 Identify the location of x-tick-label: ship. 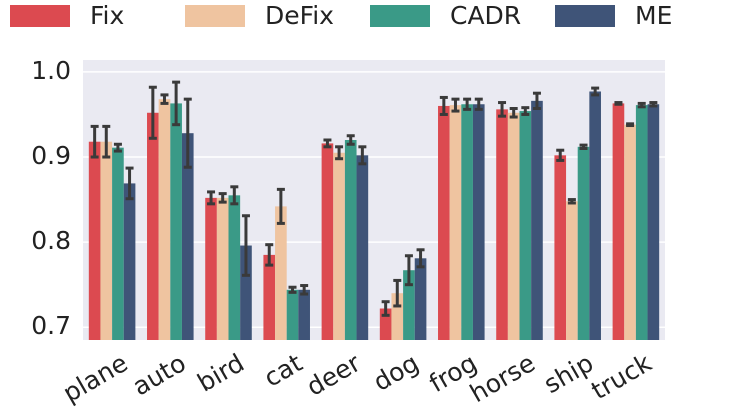
(568, 373).